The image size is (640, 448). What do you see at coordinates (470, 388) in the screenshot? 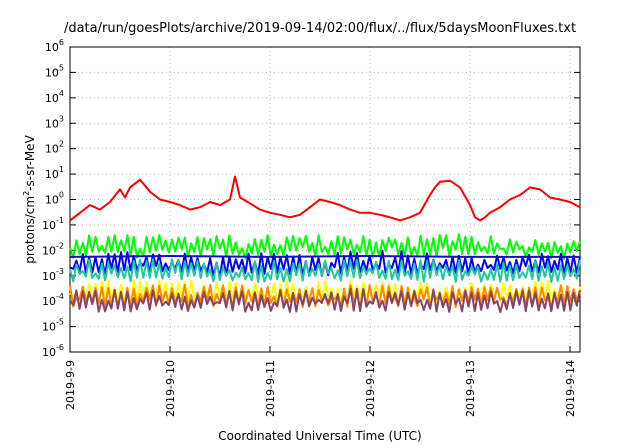
I see `x-tick-label: 2019-9-13` at bounding box center [470, 388].